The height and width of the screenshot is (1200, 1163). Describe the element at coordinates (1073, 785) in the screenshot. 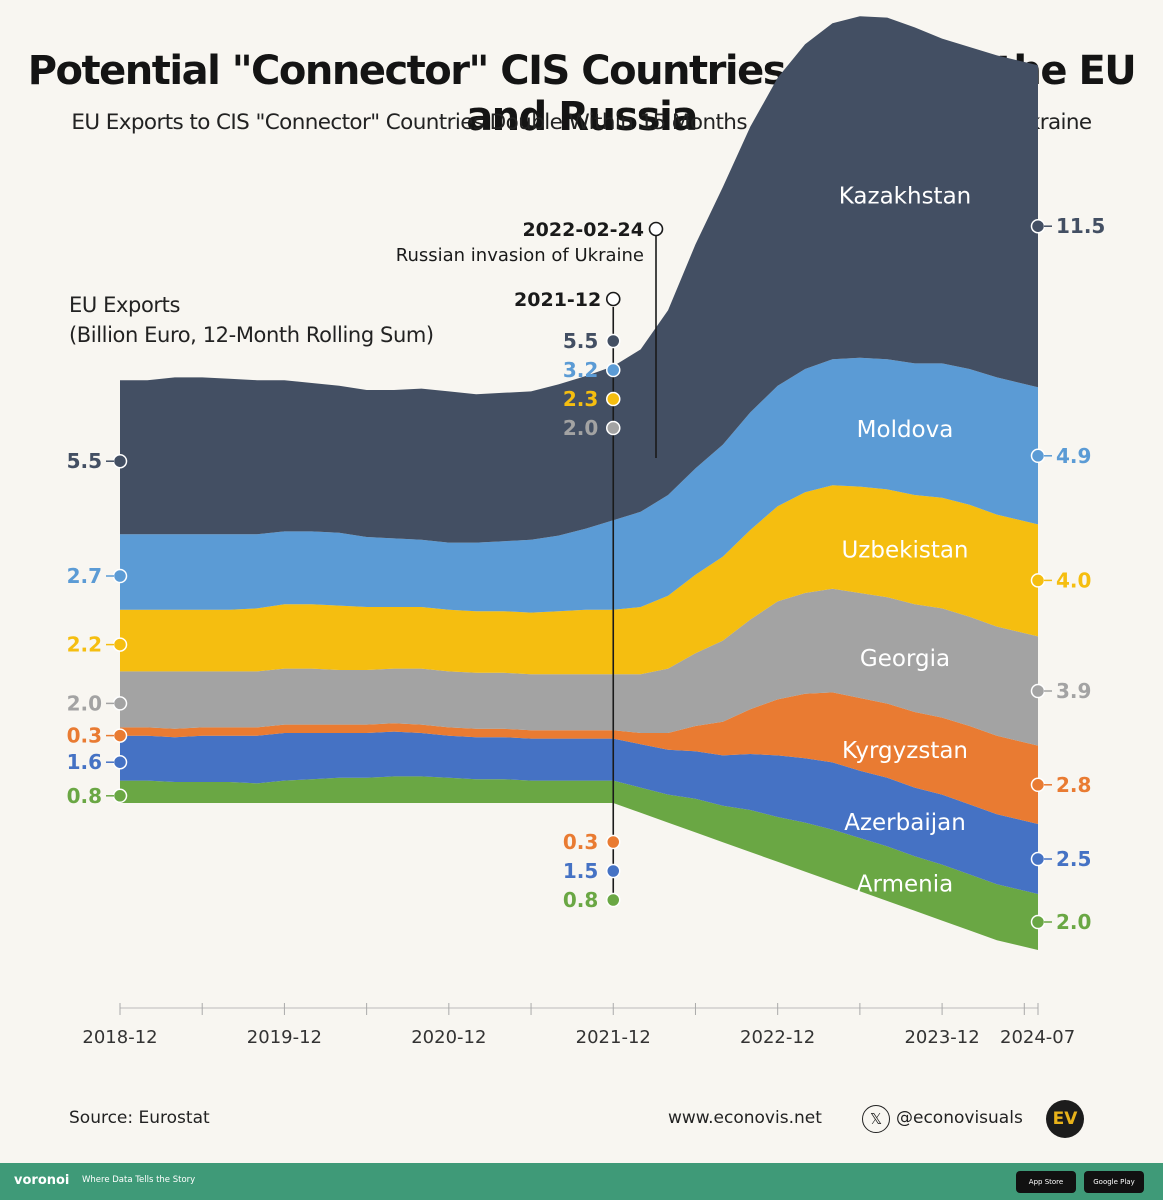

I see `end-value-kyrgyzstan: 2.8` at that location.